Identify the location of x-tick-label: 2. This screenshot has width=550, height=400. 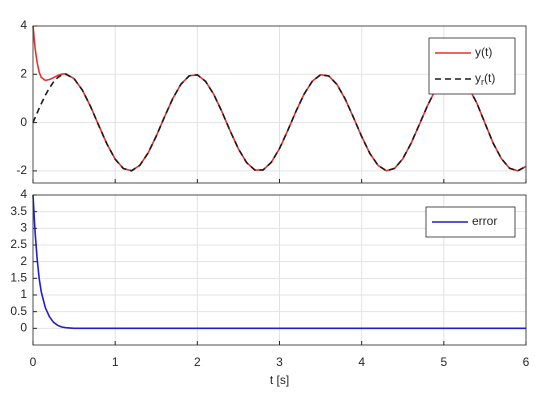
(197, 362).